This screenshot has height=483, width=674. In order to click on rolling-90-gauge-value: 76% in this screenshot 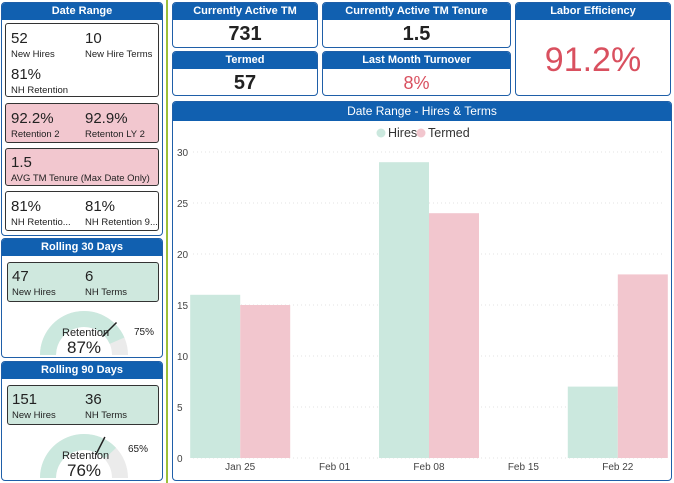, I will do `click(84, 470)`.